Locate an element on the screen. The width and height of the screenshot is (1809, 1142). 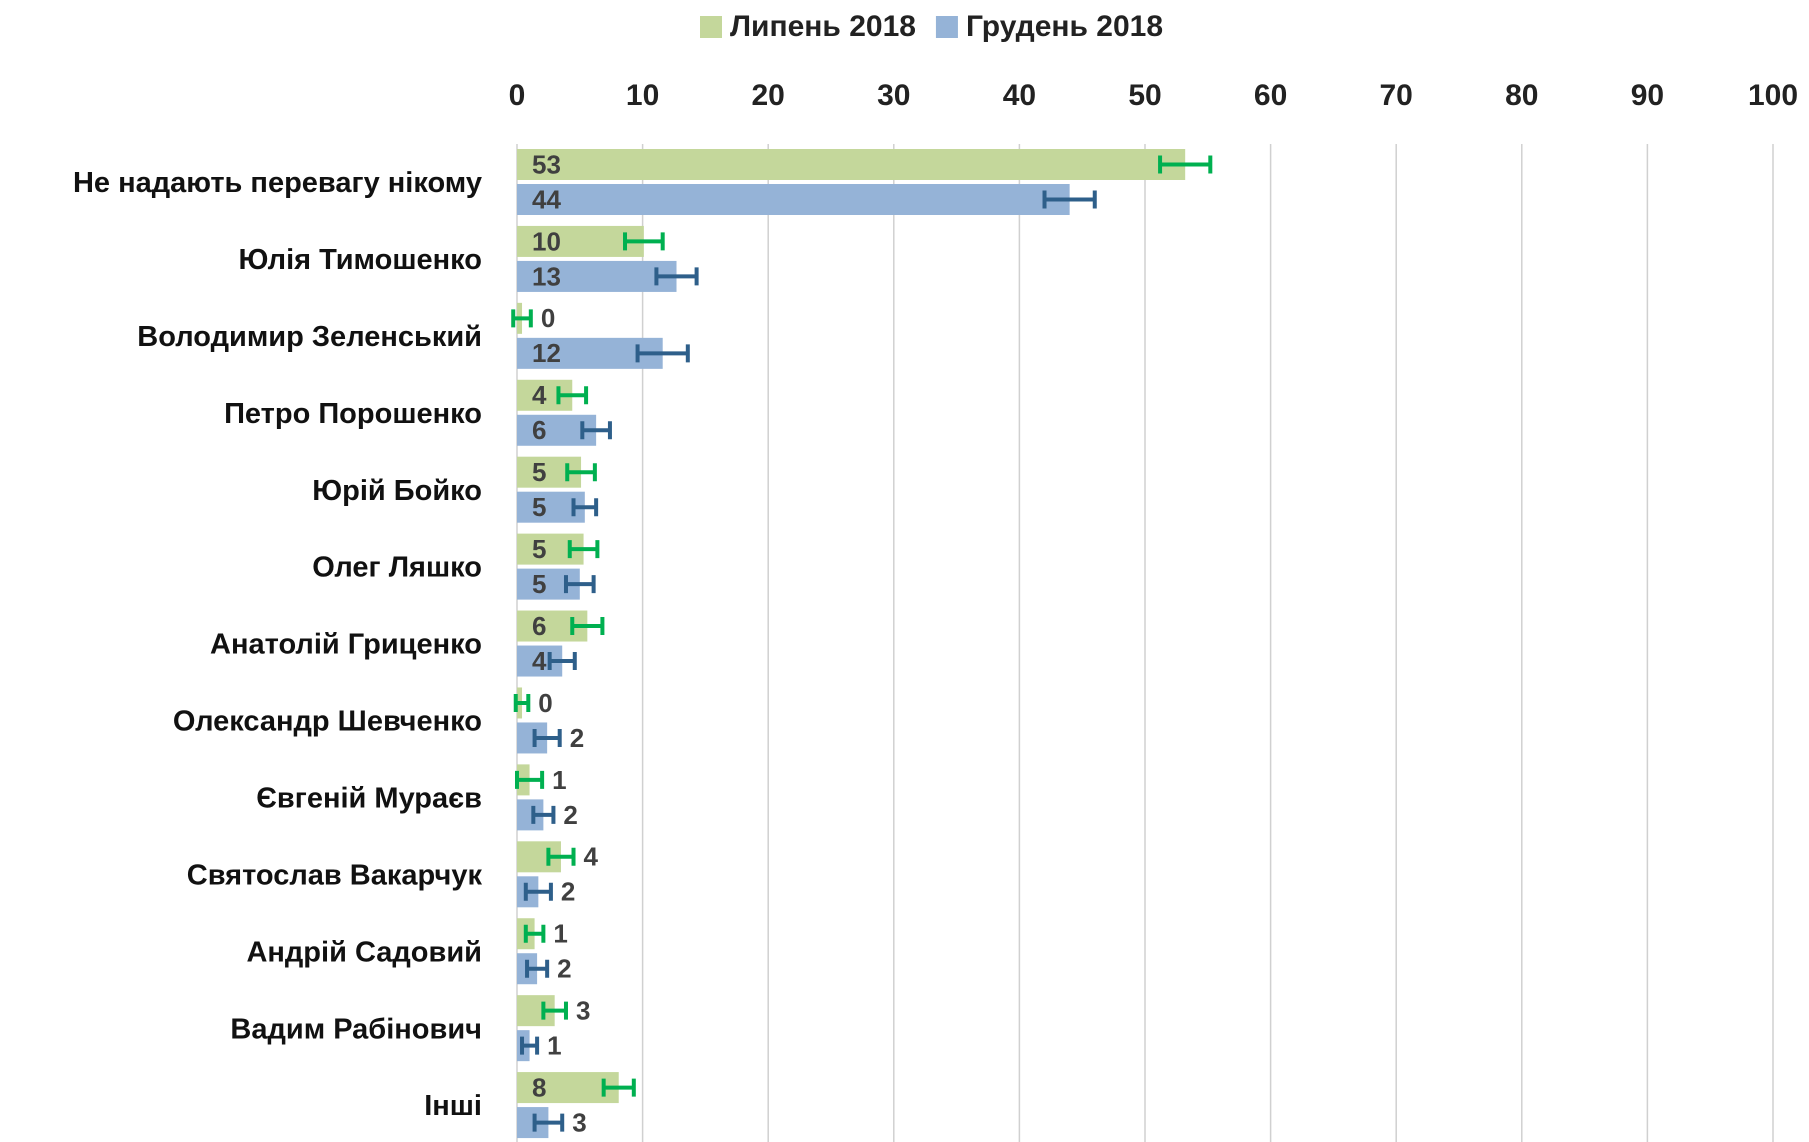
category-label: Вадим Рабінович is located at coordinates (356, 1029).